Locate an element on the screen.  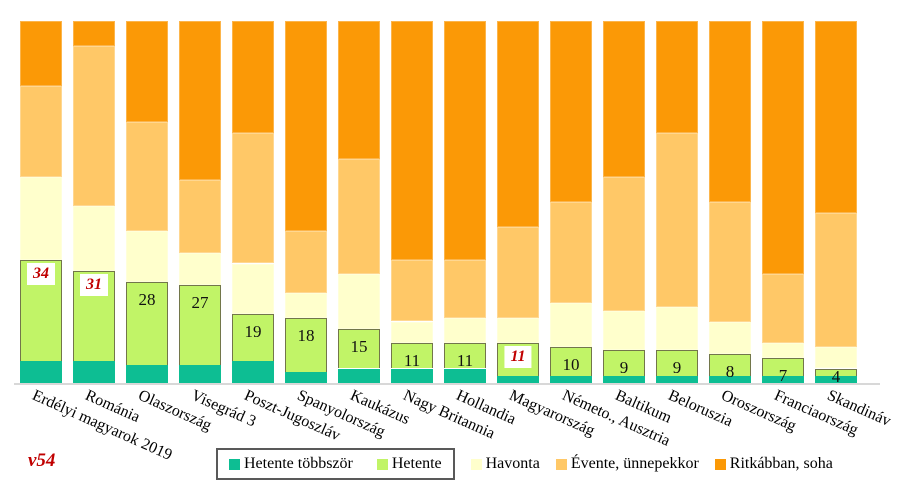
bar-value-label: 27 is located at coordinates (200, 303).